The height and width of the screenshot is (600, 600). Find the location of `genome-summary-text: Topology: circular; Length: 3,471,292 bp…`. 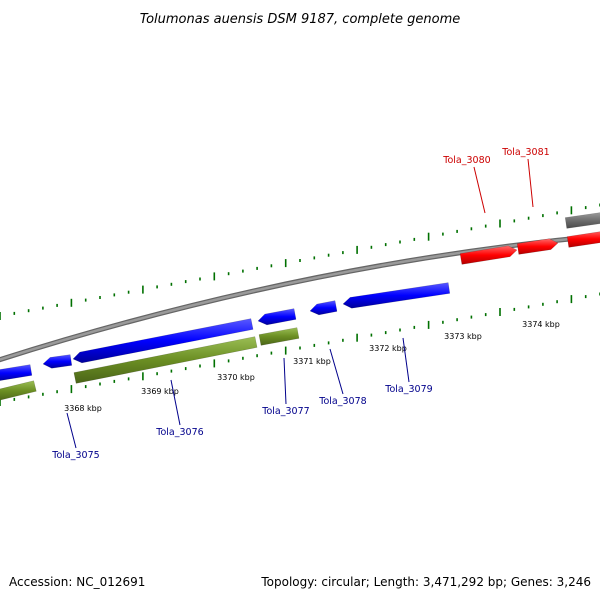

genome-summary-text: Topology: circular; Length: 3,471,292 bp… is located at coordinates (425, 582).